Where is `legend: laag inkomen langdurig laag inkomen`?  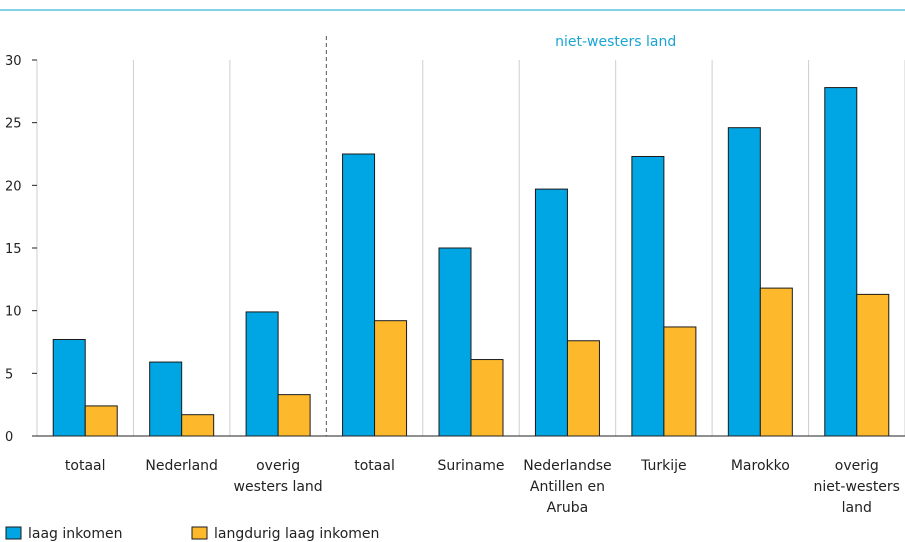 legend: laag inkomen langdurig laag inkomen is located at coordinates (192, 534).